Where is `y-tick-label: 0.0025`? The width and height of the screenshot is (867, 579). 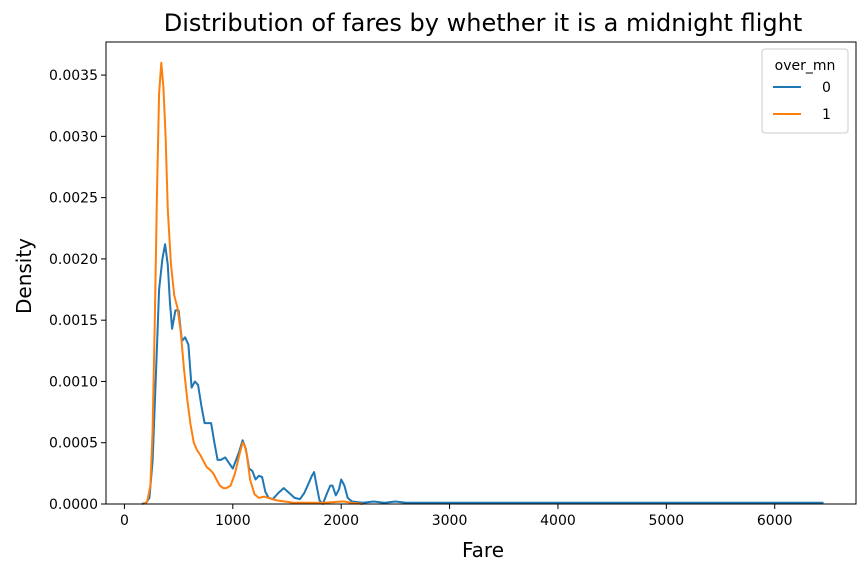 y-tick-label: 0.0025 is located at coordinates (73, 199).